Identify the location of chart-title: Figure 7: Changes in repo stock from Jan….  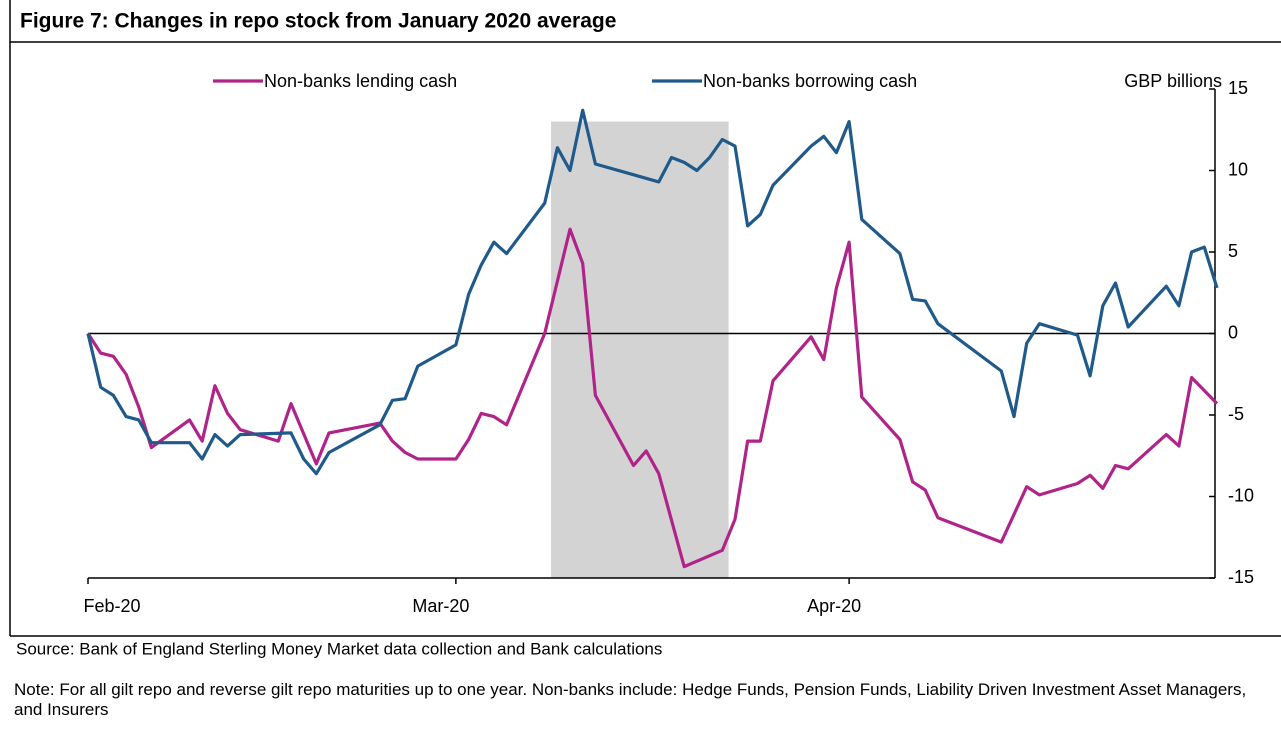
(318, 21).